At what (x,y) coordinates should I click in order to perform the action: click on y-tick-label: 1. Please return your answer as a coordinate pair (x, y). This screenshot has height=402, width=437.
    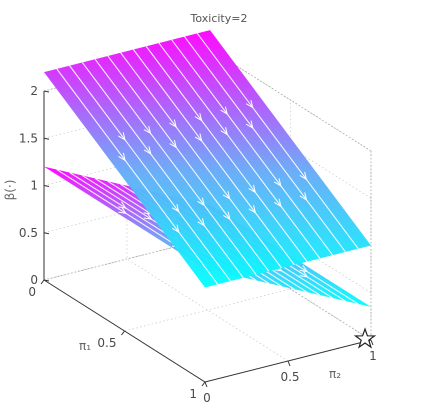
    Looking at the image, I should click on (373, 356).